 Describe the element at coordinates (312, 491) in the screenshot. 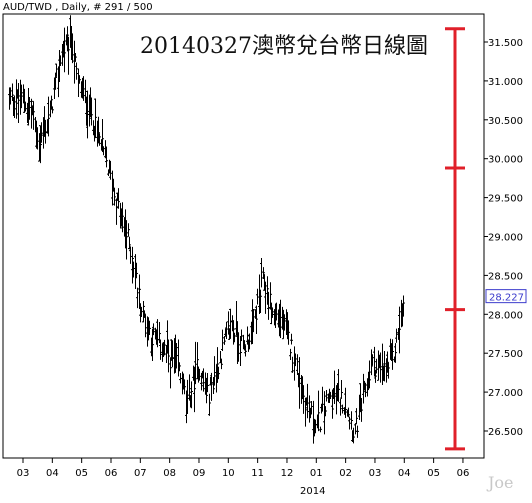

I see `x-year-label: 2014` at that location.